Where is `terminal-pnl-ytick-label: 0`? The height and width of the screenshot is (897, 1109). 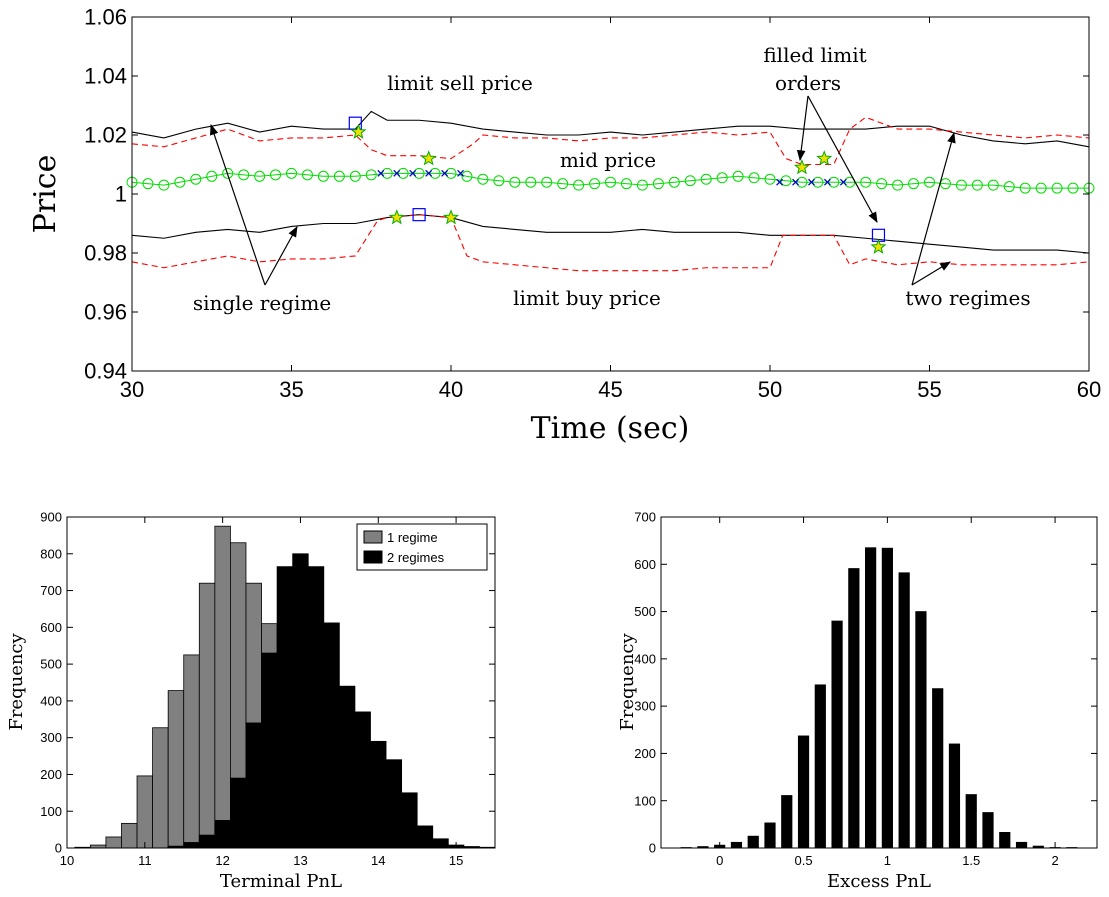
terminal-pnl-ytick-label: 0 is located at coordinates (58, 848).